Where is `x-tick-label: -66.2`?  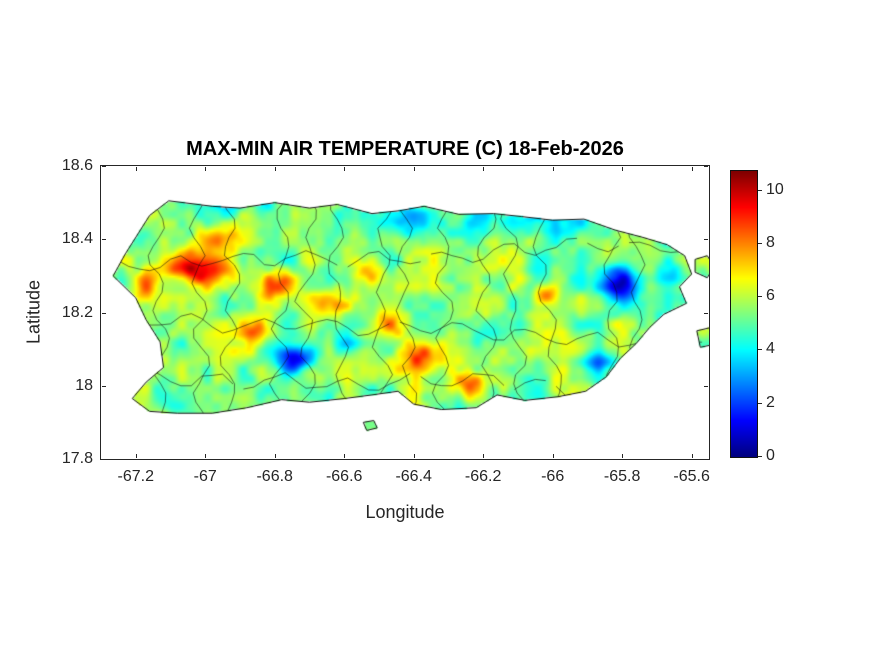 x-tick-label: -66.2 is located at coordinates (483, 476).